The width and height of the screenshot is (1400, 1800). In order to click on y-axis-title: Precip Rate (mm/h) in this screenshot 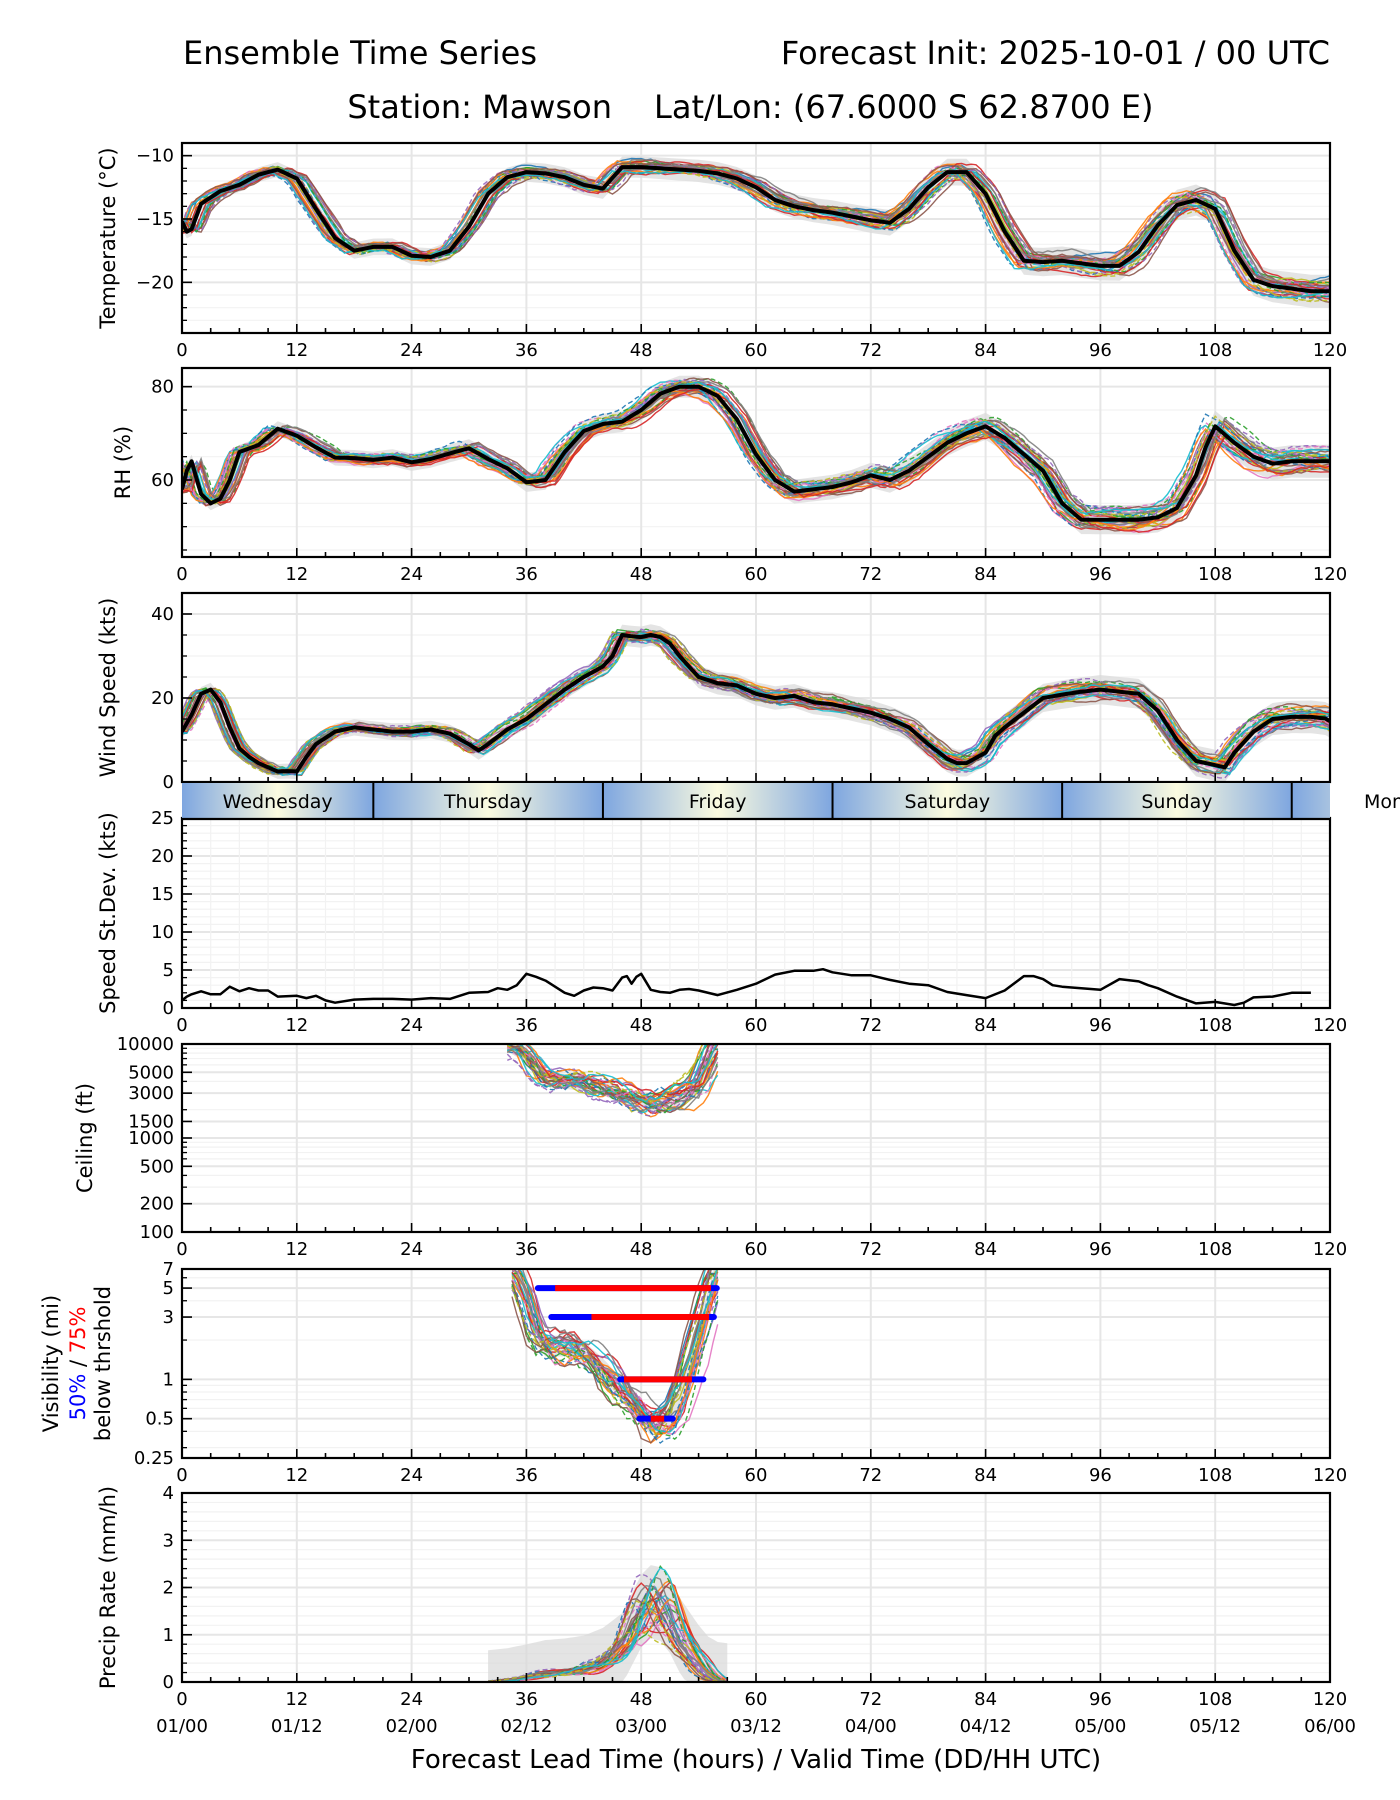, I will do `click(108, 1587)`.